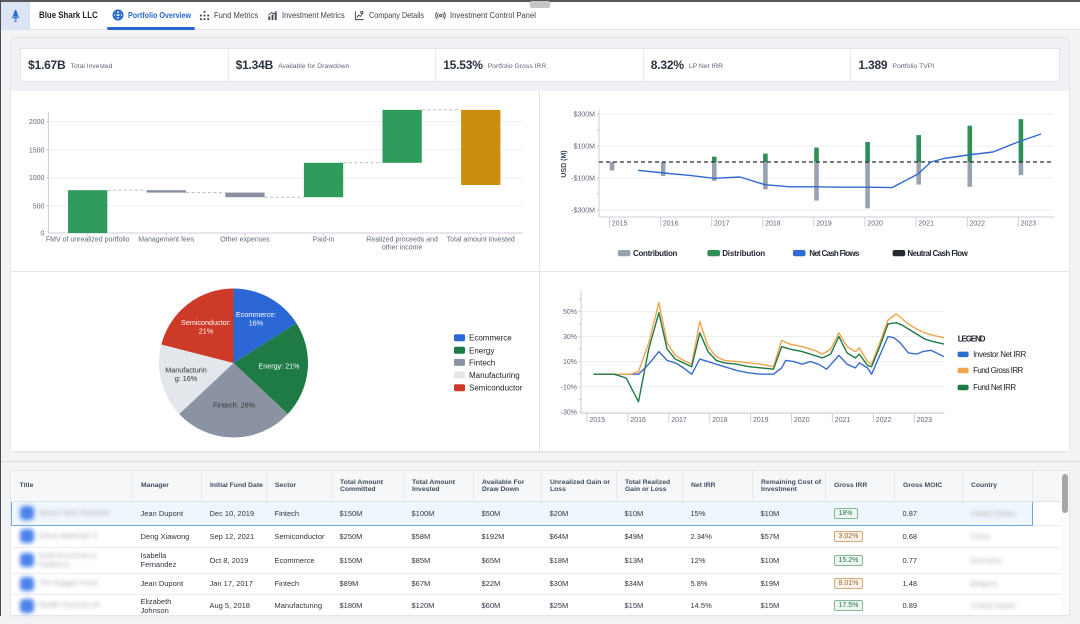 This screenshot has height=624, width=1080. Describe the element at coordinates (166, 240) in the screenshot. I see `svg-text: Management fees` at that location.